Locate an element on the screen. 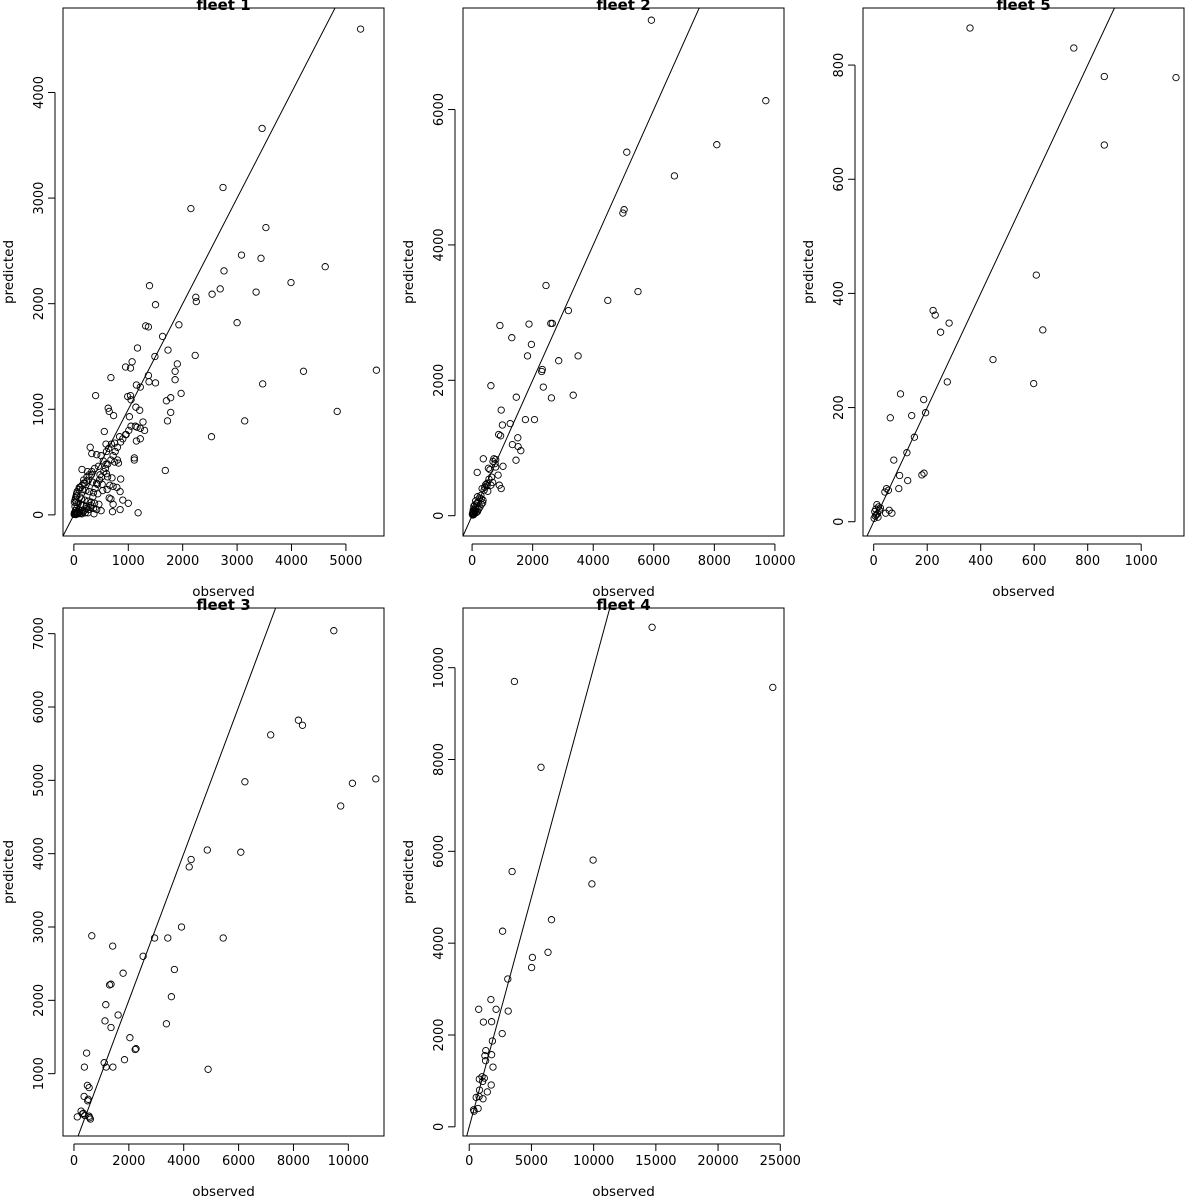 This screenshot has height=1200, width=1200. x-tick-label: 10000 is located at coordinates (593, 1161).